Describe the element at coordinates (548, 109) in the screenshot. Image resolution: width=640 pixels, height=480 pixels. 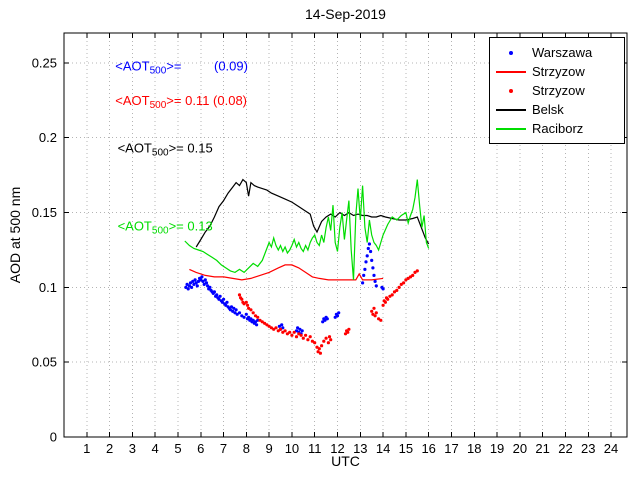
I see `legend-label: Belsk` at that location.